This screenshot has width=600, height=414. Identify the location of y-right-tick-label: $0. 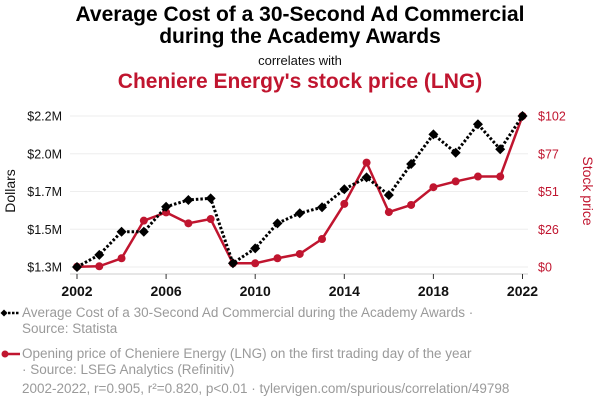
(545, 268).